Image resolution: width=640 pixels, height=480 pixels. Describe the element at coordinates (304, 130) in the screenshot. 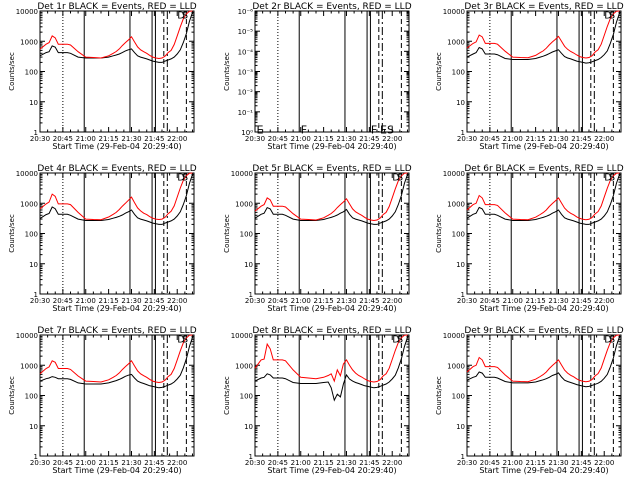

I see `annotation-label: F` at that location.